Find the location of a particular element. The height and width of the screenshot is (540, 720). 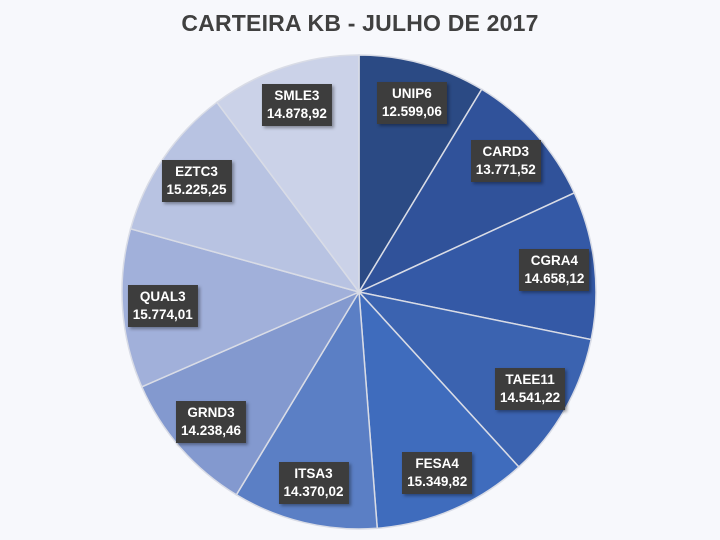

data-label-category: CARD3 is located at coordinates (505, 151).